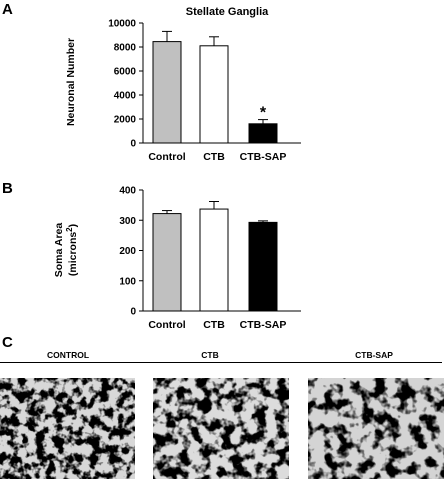  I want to click on micrograph-label-ctb-sap: CTB-SAP, so click(374, 355).